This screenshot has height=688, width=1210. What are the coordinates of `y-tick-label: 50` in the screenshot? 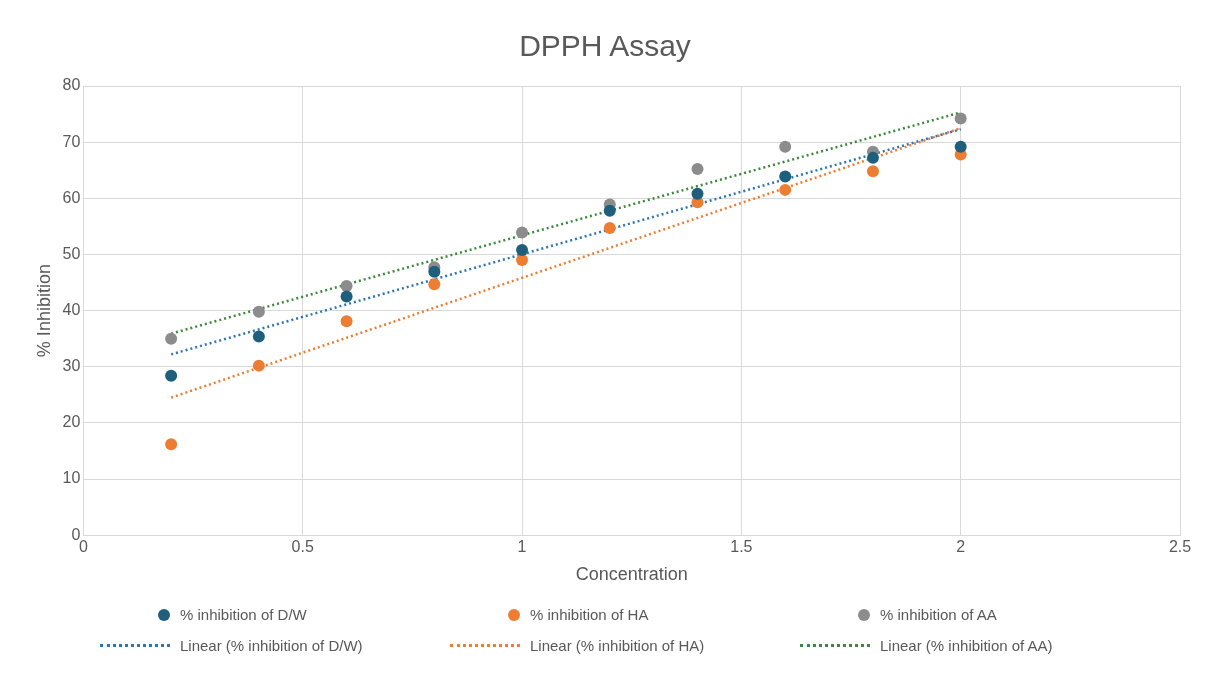 It's located at (71, 253).